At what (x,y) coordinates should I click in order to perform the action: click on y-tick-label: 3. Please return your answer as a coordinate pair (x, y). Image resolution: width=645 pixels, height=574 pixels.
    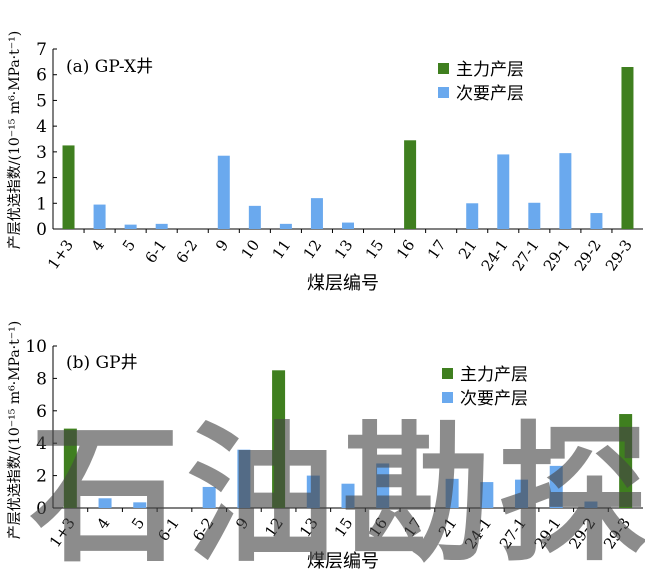
    Looking at the image, I should click on (41, 153).